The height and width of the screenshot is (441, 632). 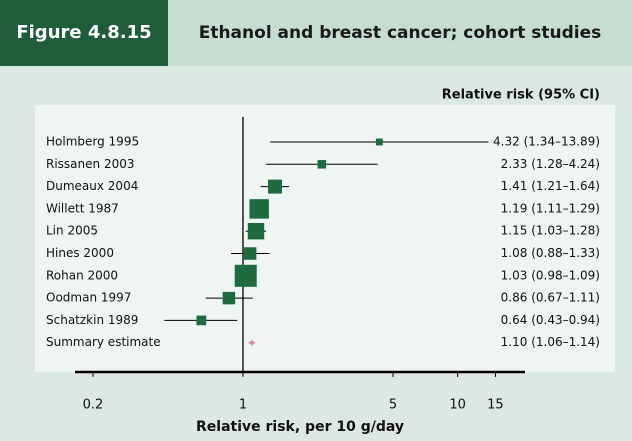 What do you see at coordinates (393, 405) in the screenshot?
I see `x-tick-label: 5` at bounding box center [393, 405].